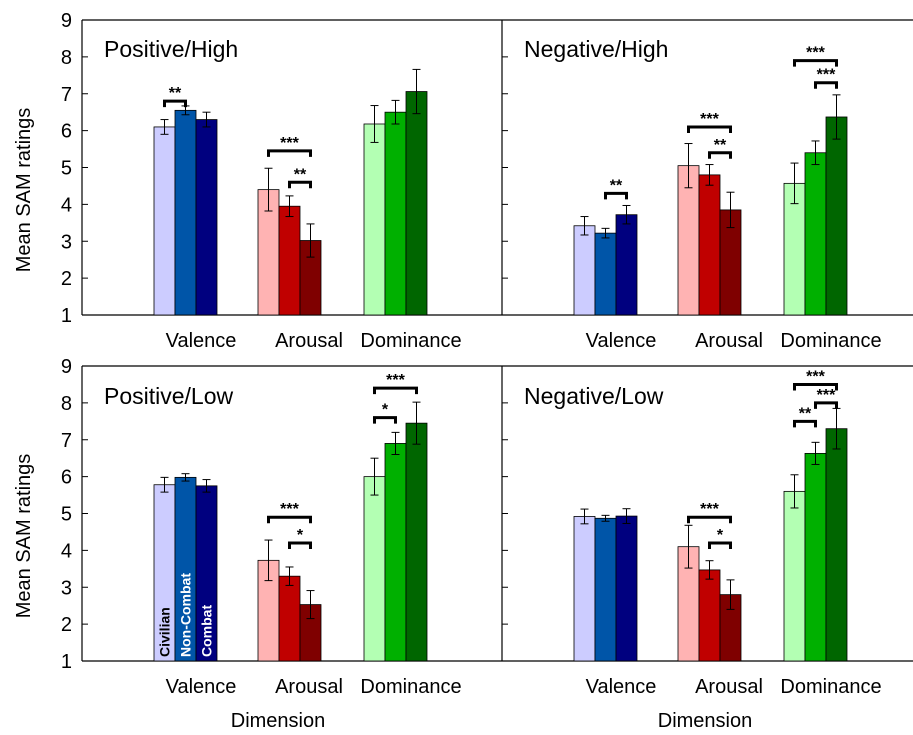 Image resolution: width=913 pixels, height=735 pixels. I want to click on panel-title: Negative/Low, so click(594, 396).